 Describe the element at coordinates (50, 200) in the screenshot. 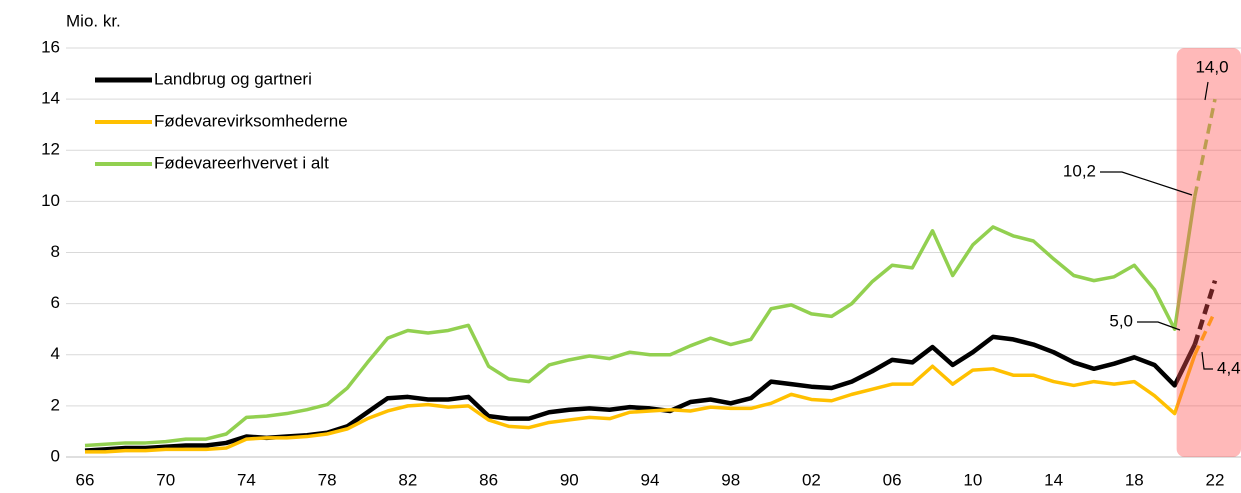

I see `y-tick-label: 10` at that location.